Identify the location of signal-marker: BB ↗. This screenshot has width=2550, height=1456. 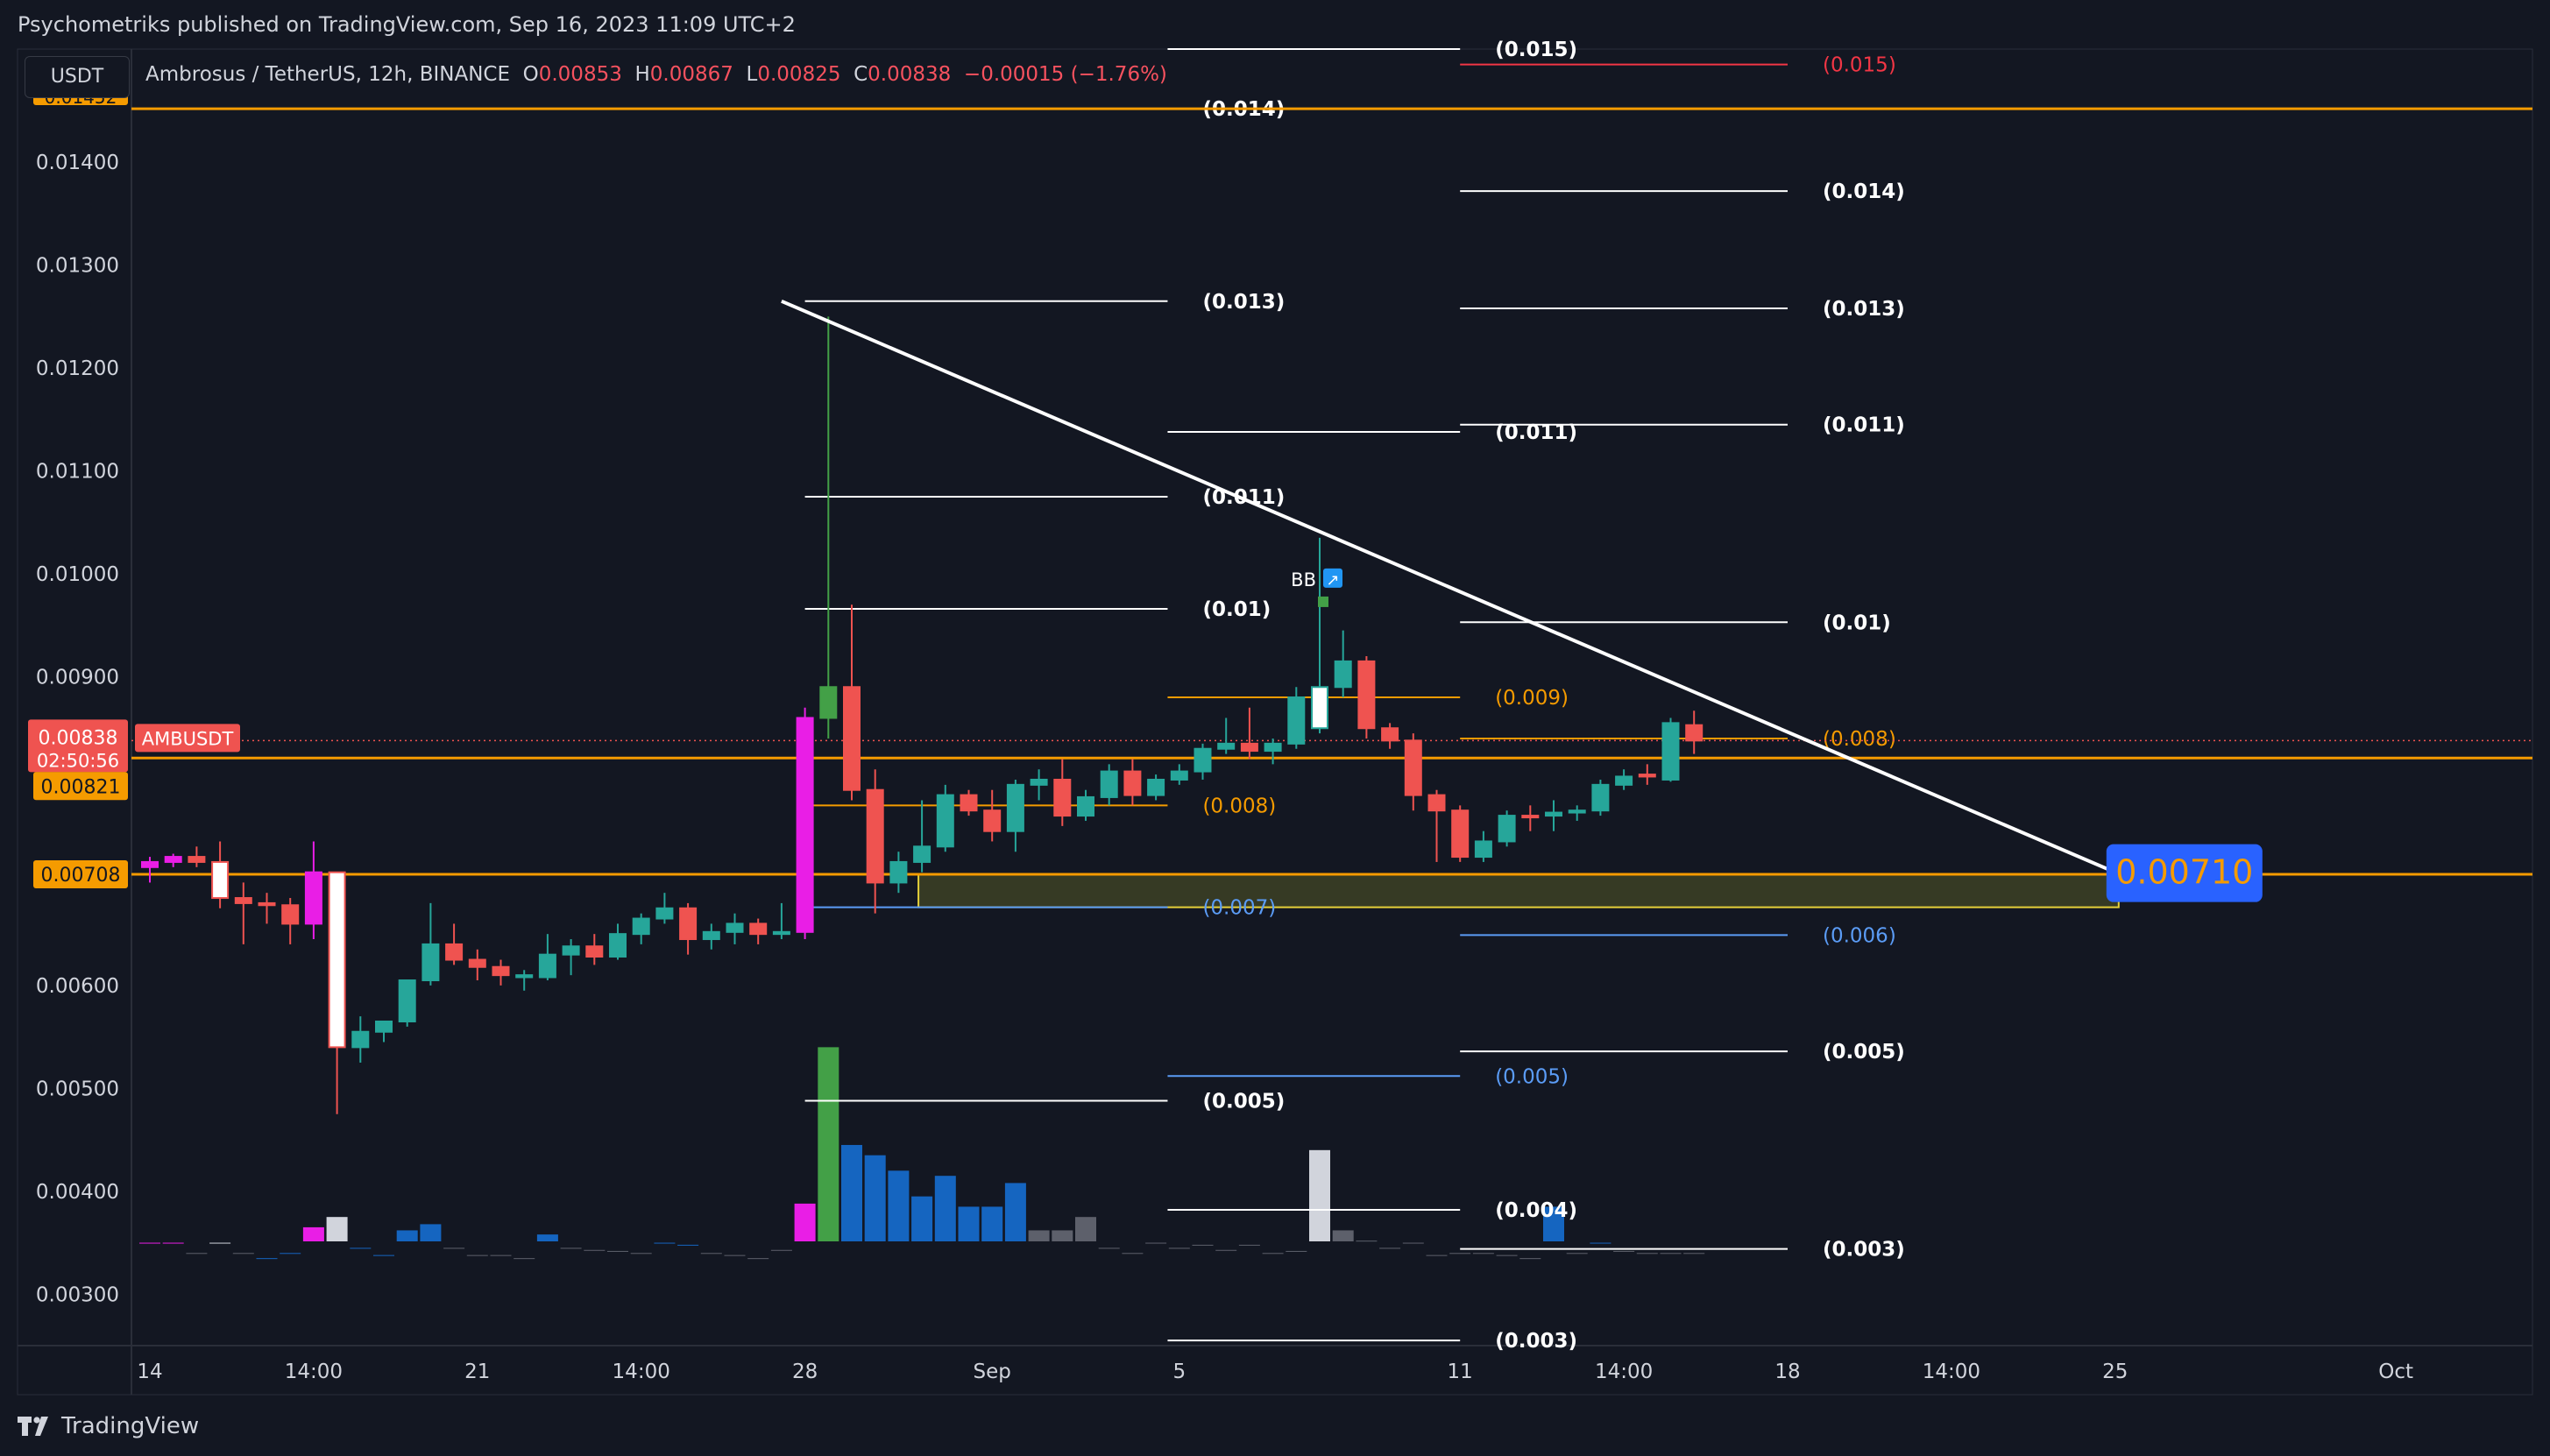
(1316, 587).